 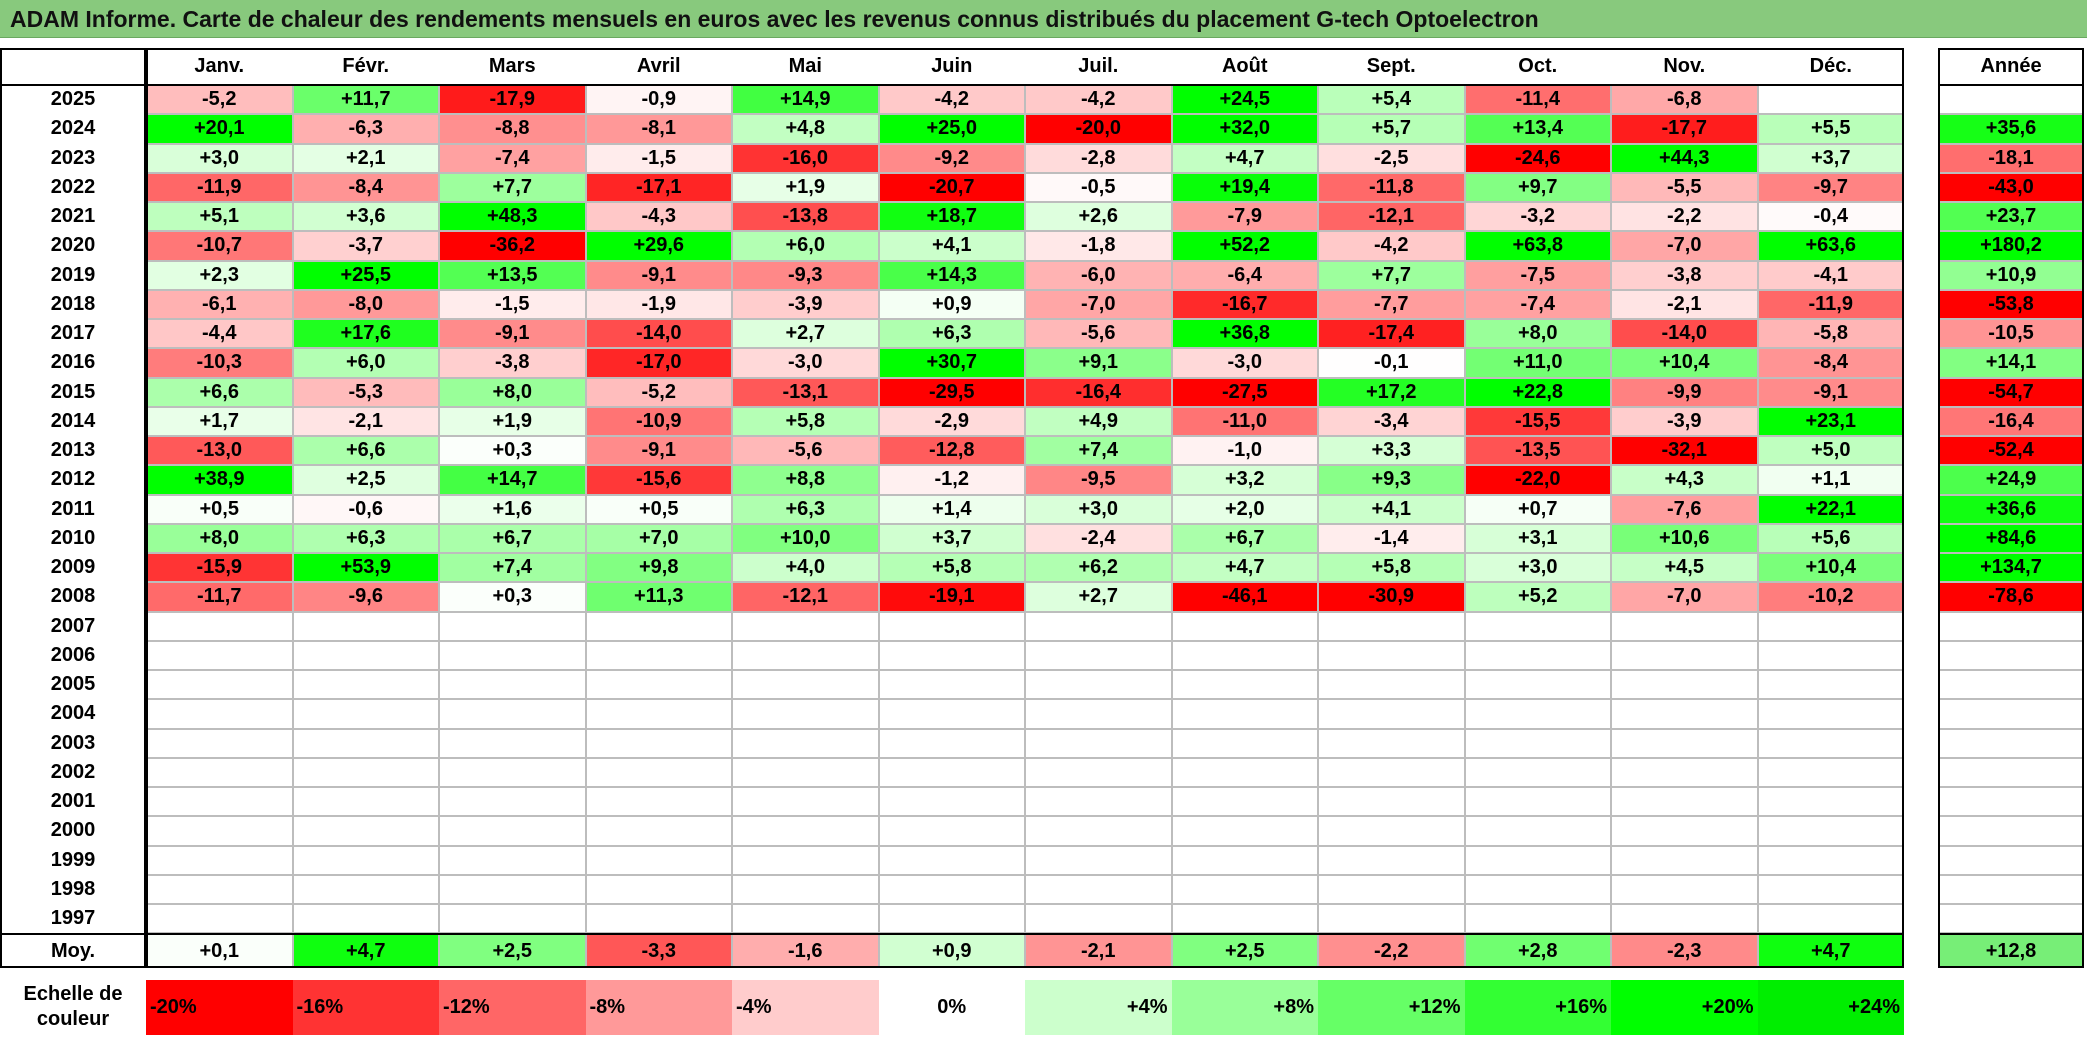 What do you see at coordinates (365, 129) in the screenshot?
I see `month-return-cell: -6,3` at bounding box center [365, 129].